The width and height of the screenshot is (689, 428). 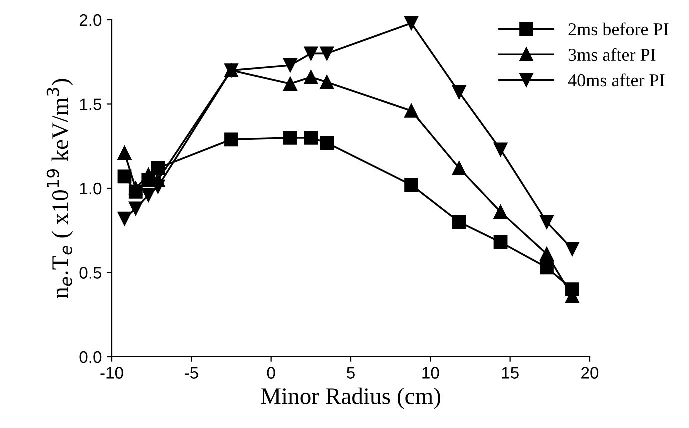 I want to click on x-tick-label: 5, so click(x=351, y=373).